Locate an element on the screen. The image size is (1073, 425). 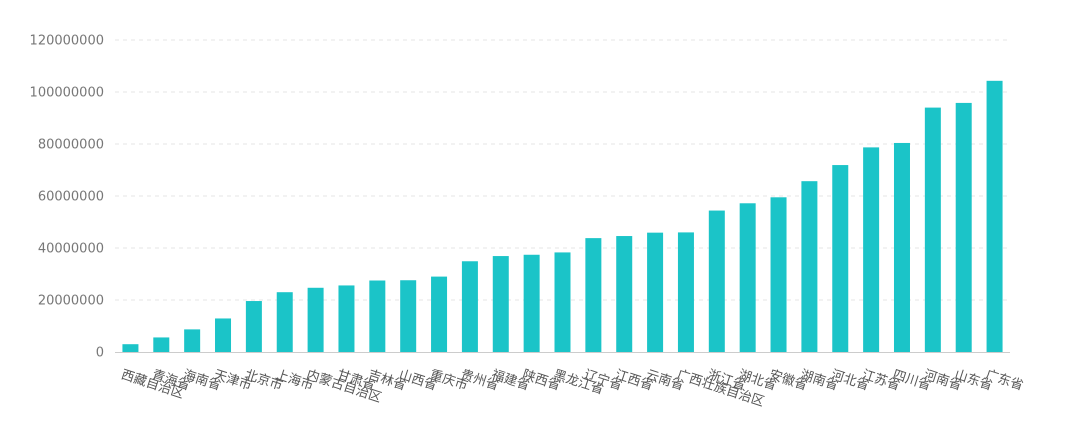
y-tick-label: 40000000 is located at coordinates (71, 249).